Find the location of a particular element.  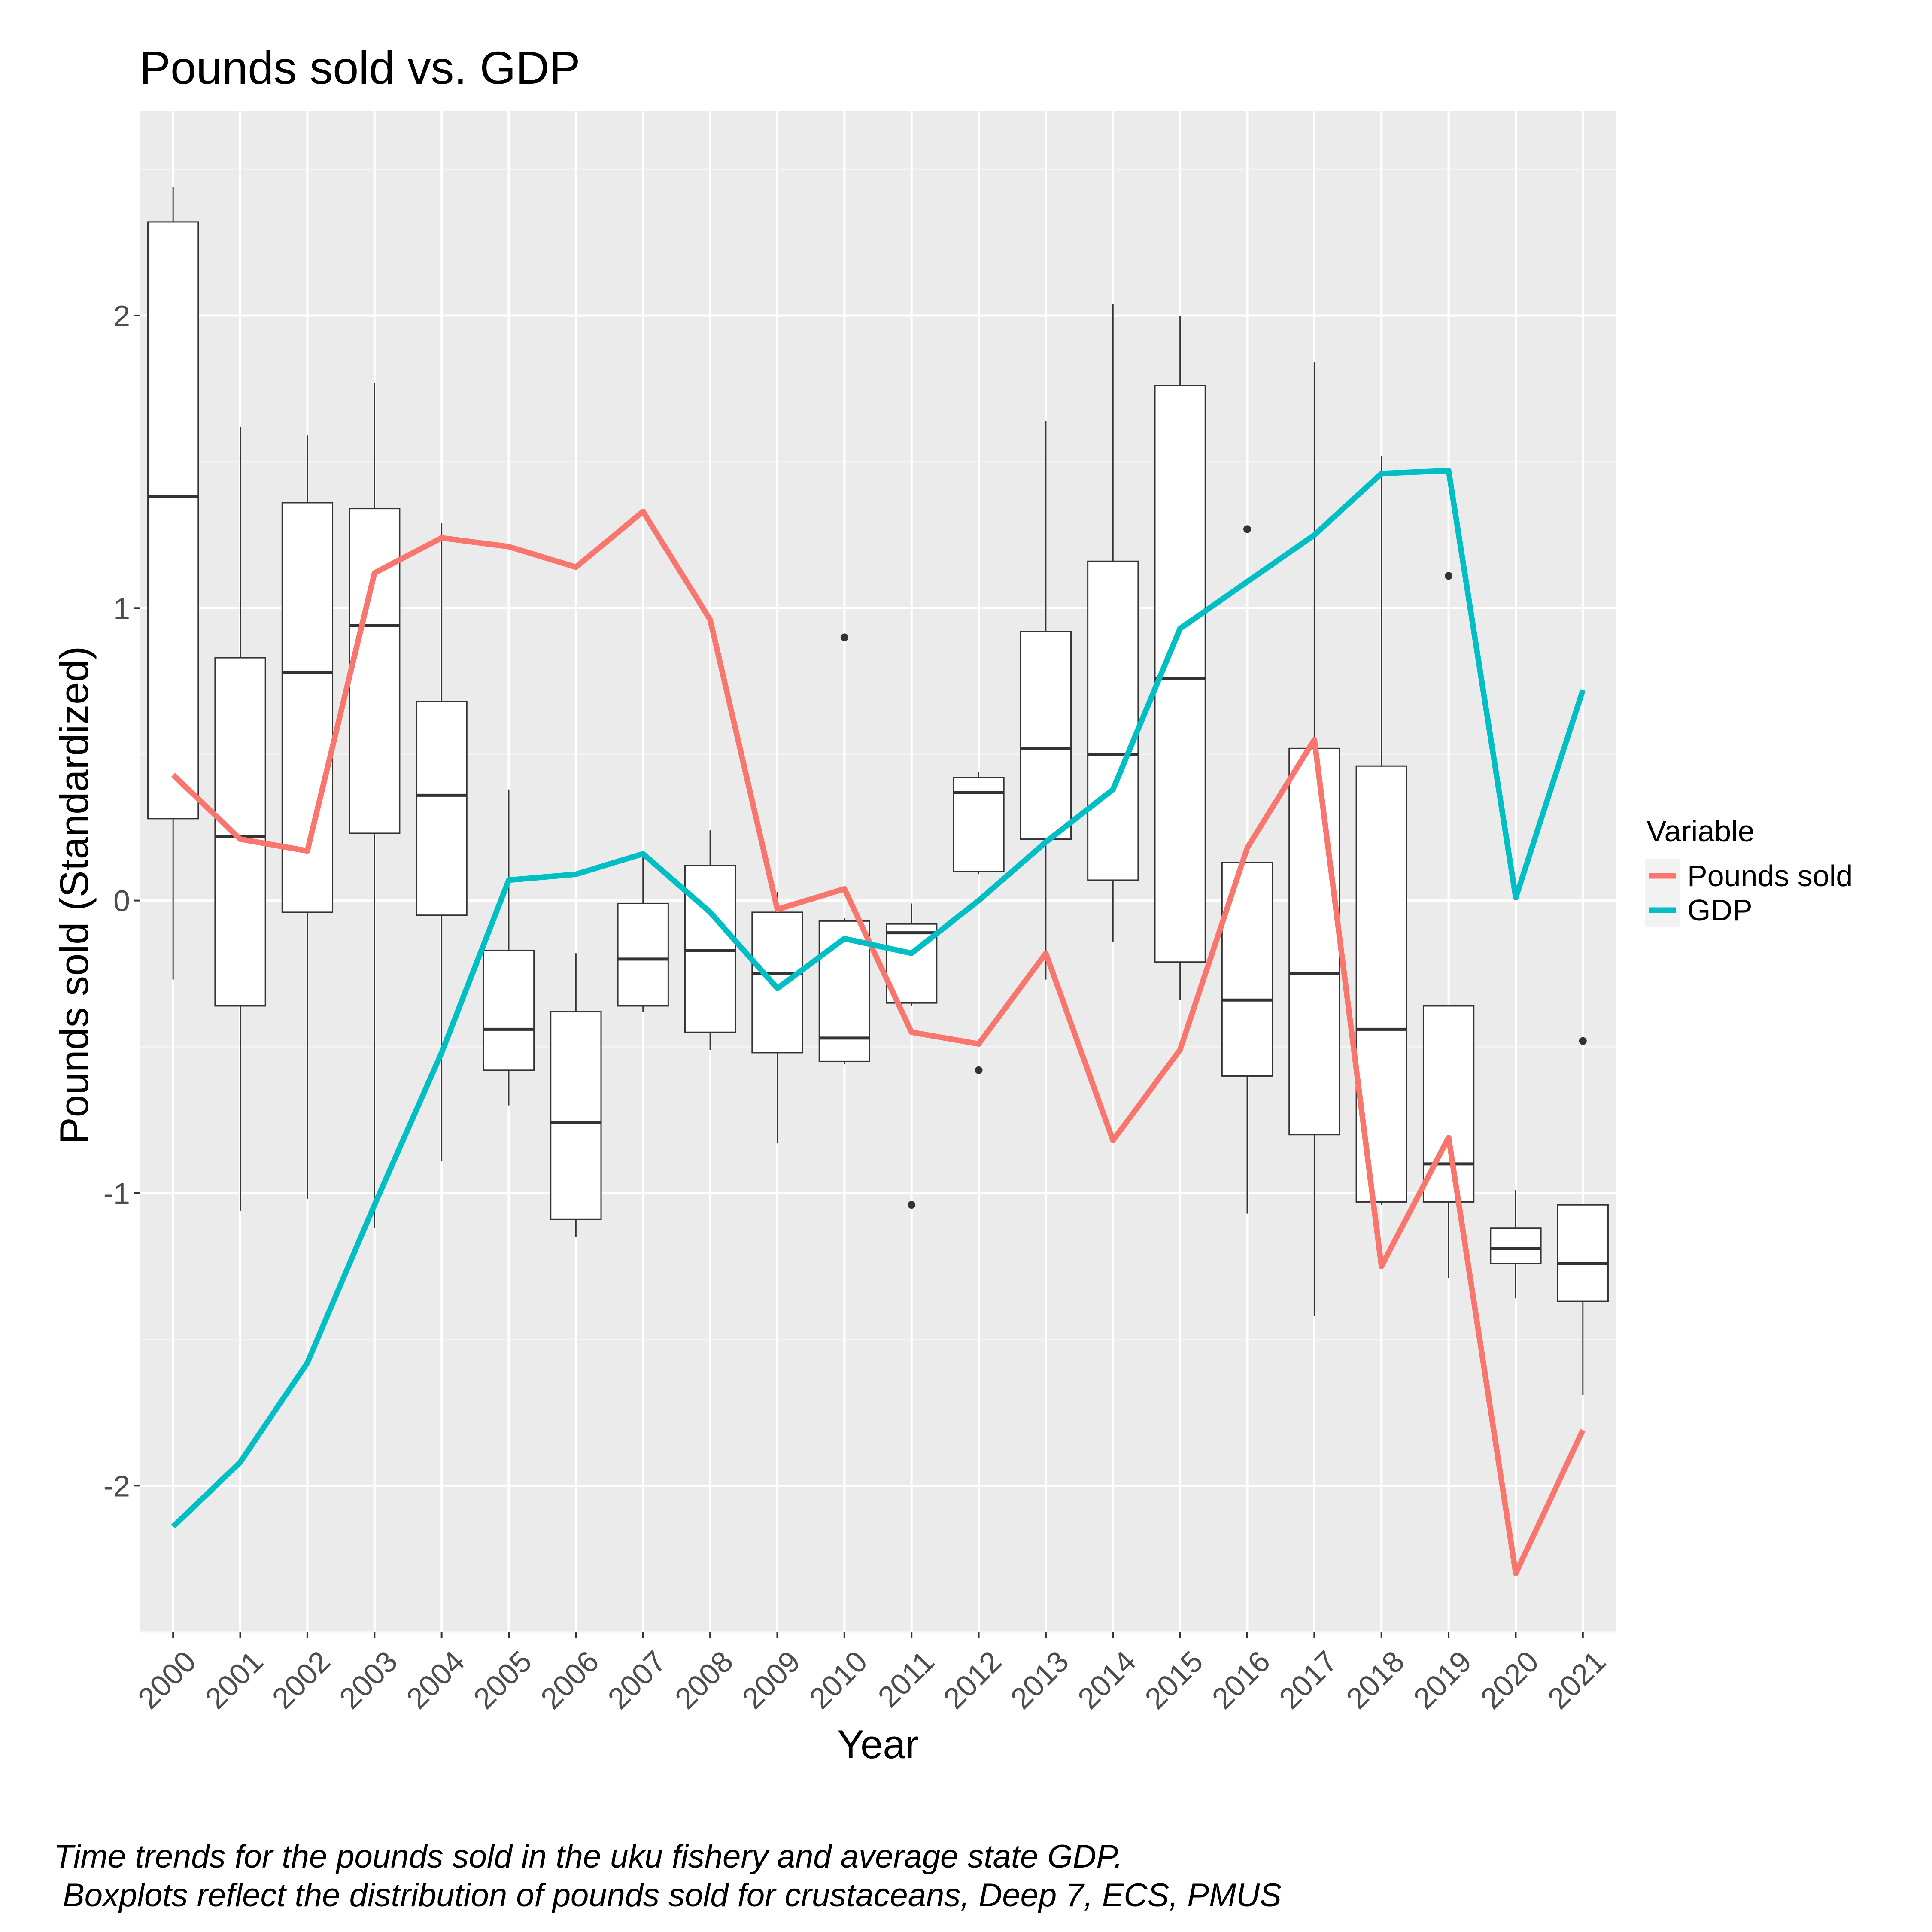

x-tick-label: 2008 is located at coordinates (704, 1679).